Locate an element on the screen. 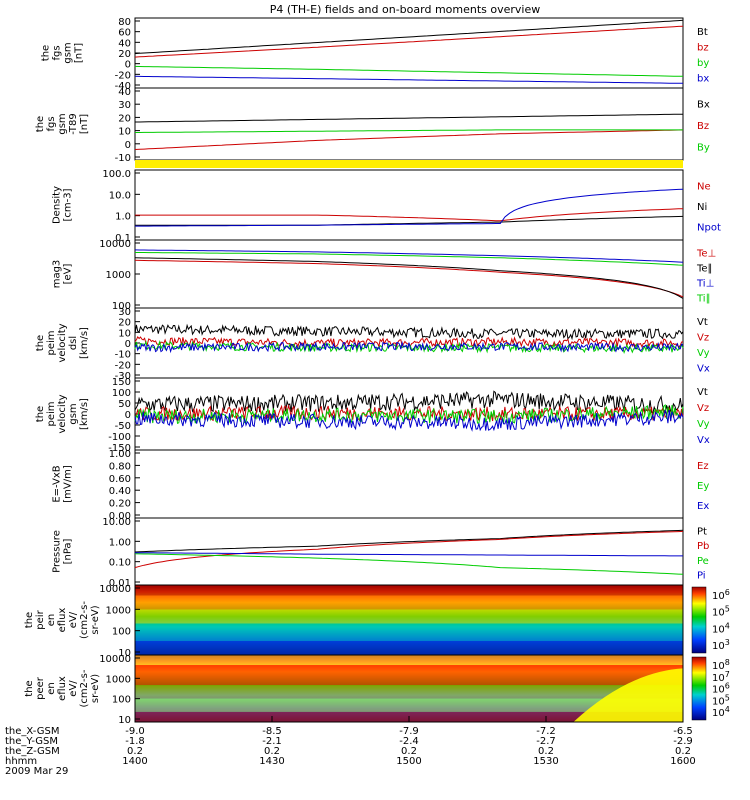 The width and height of the screenshot is (750, 800). y-tick-label: 0.20 is located at coordinates (120, 504).